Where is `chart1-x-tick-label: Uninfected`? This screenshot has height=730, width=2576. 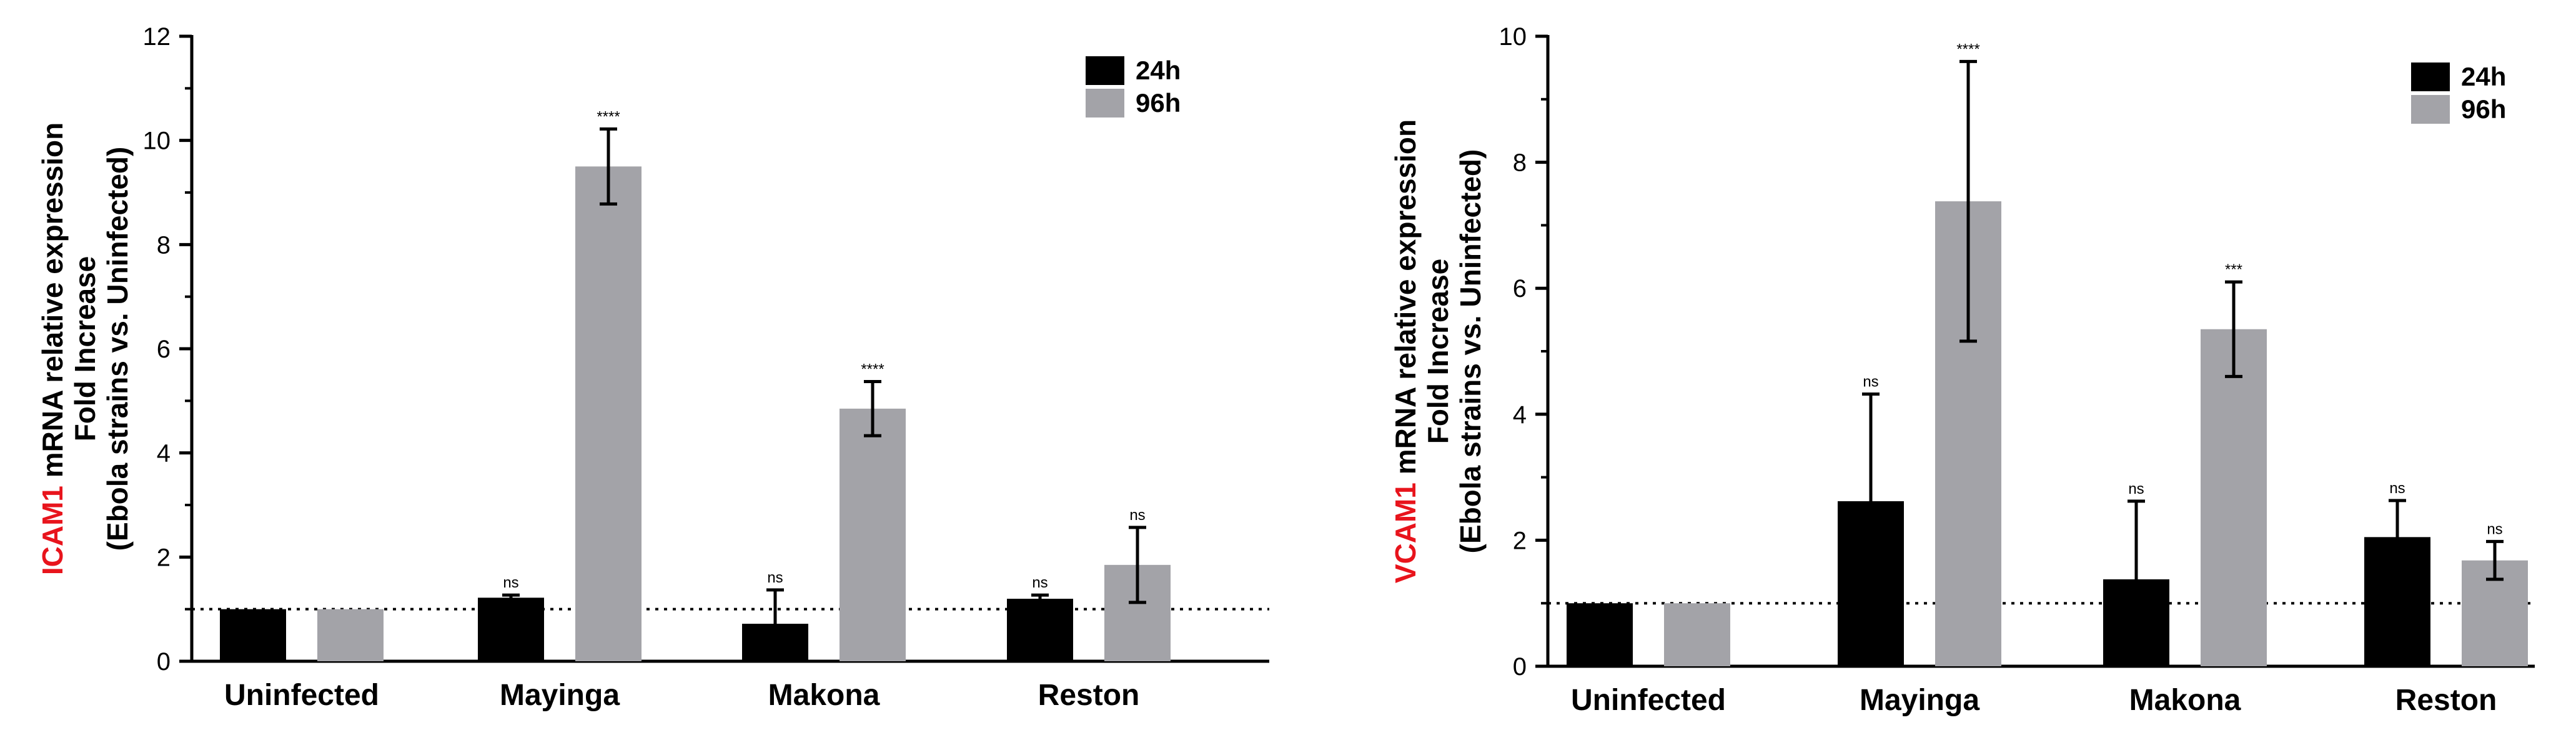 chart1-x-tick-label: Uninfected is located at coordinates (301, 695).